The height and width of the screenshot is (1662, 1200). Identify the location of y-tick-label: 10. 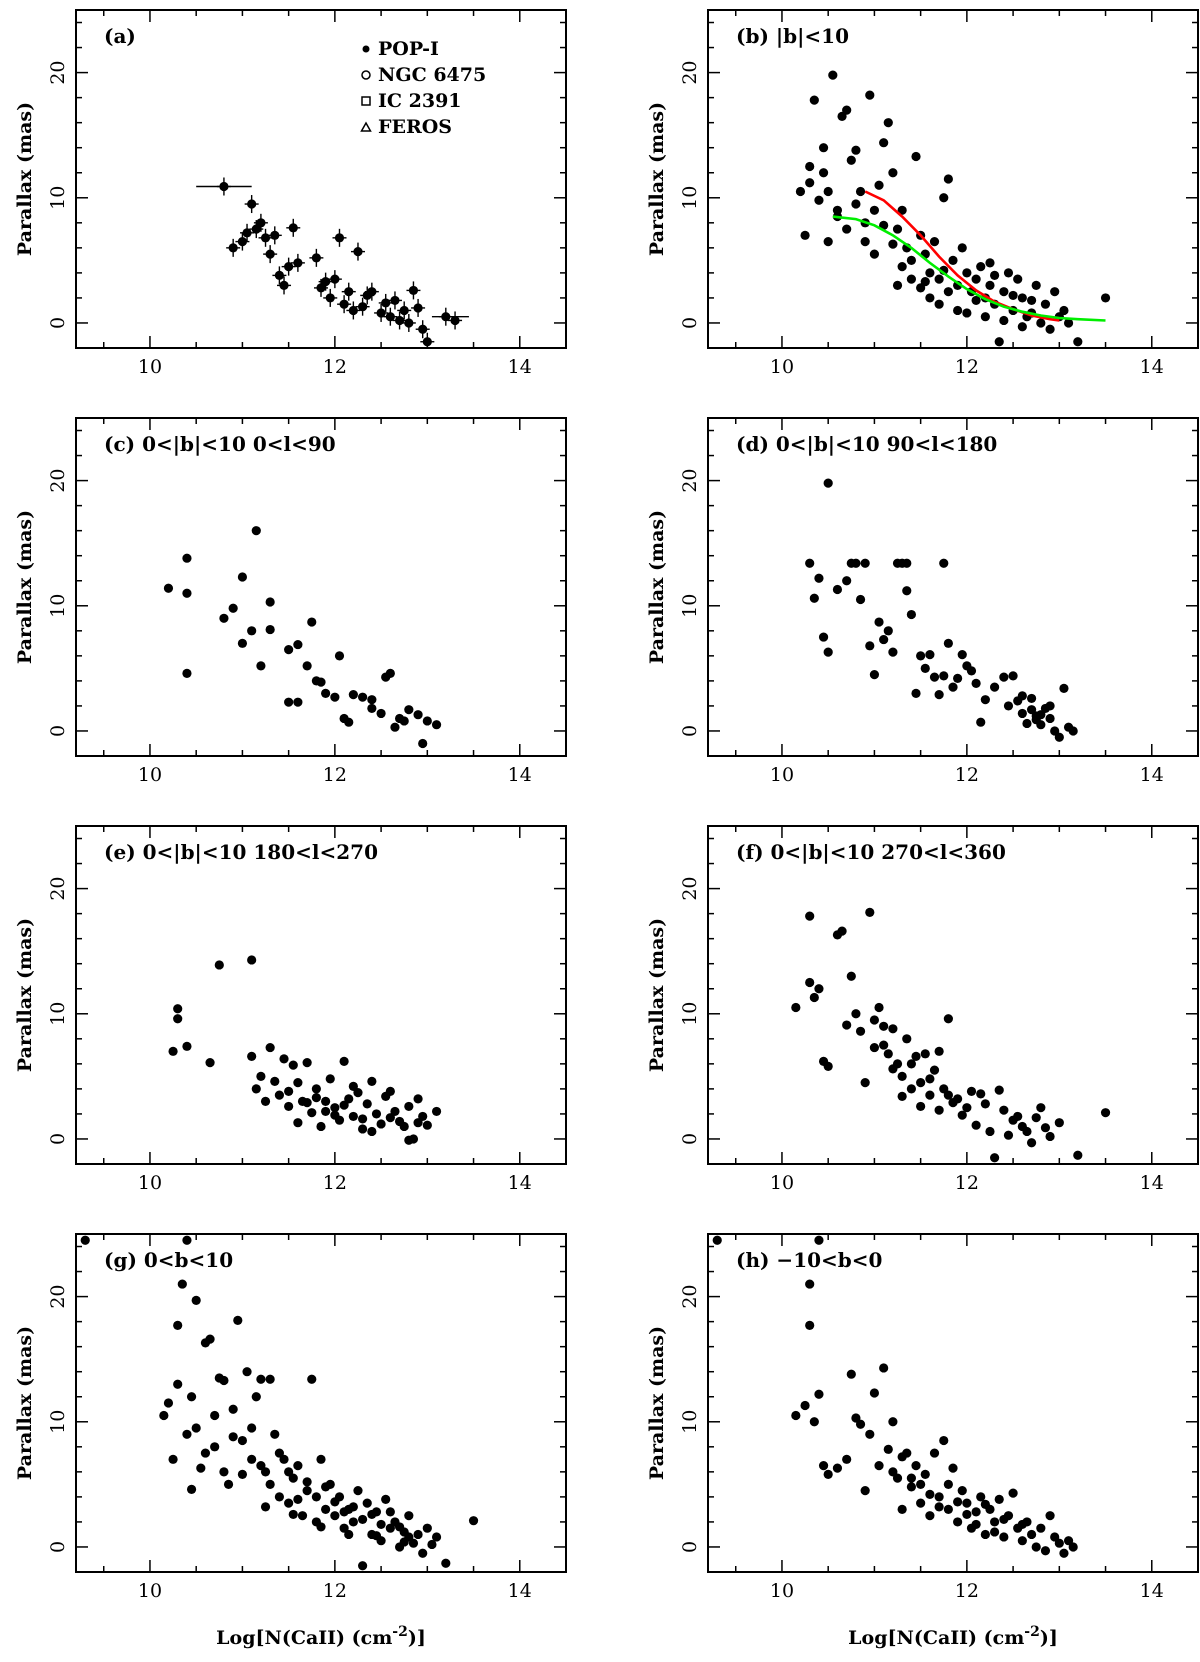
(690, 606).